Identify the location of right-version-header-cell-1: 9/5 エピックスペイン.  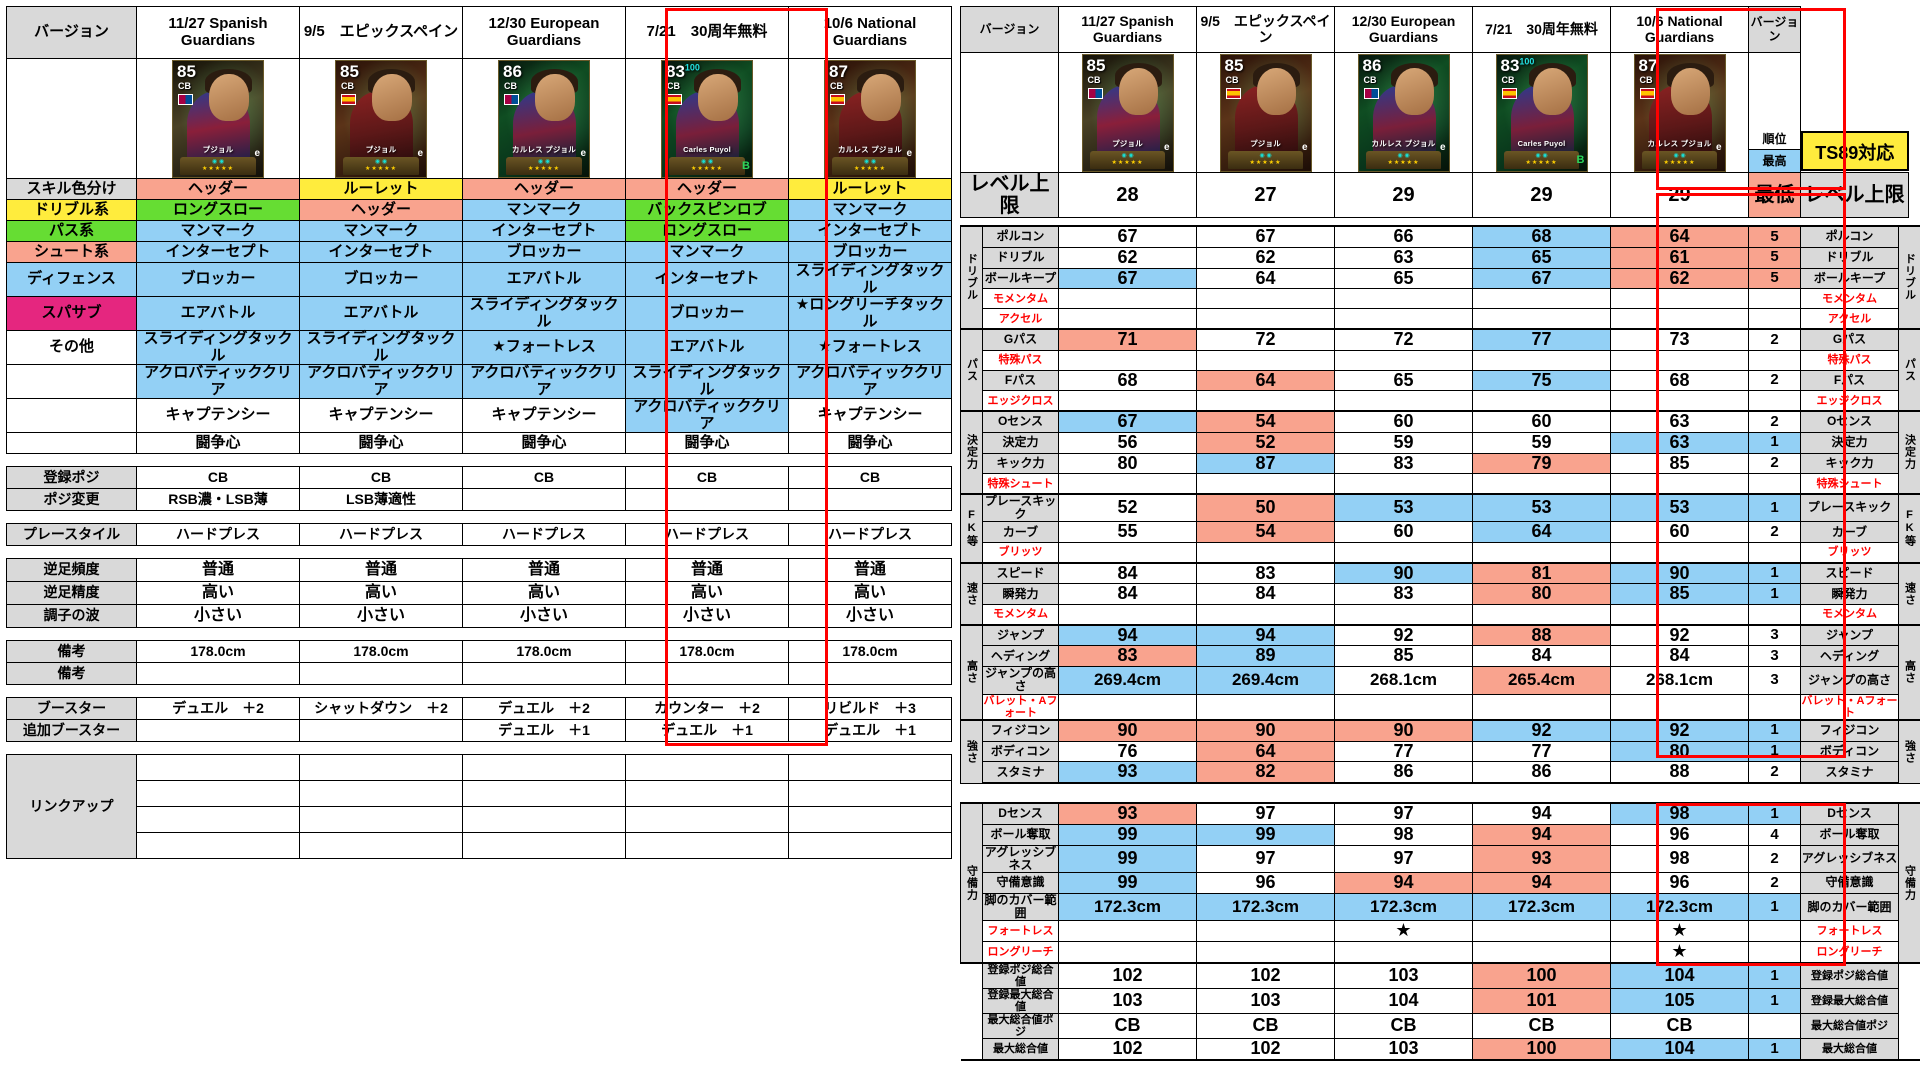
(1265, 29).